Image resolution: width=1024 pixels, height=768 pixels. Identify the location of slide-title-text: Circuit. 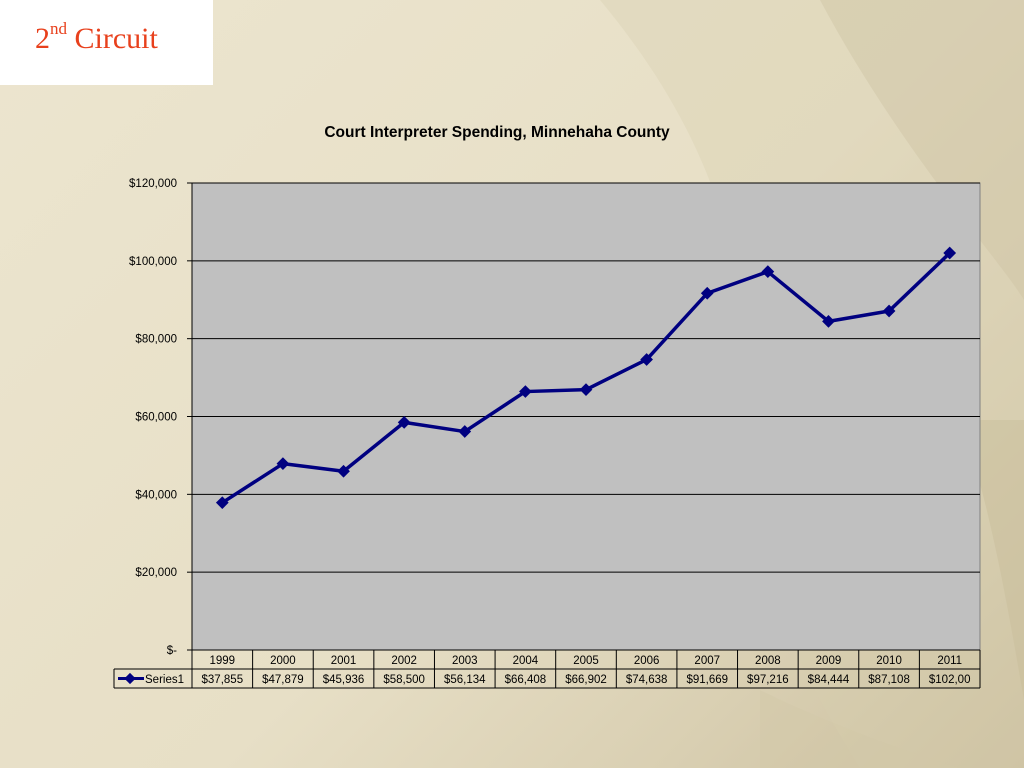
(112, 38).